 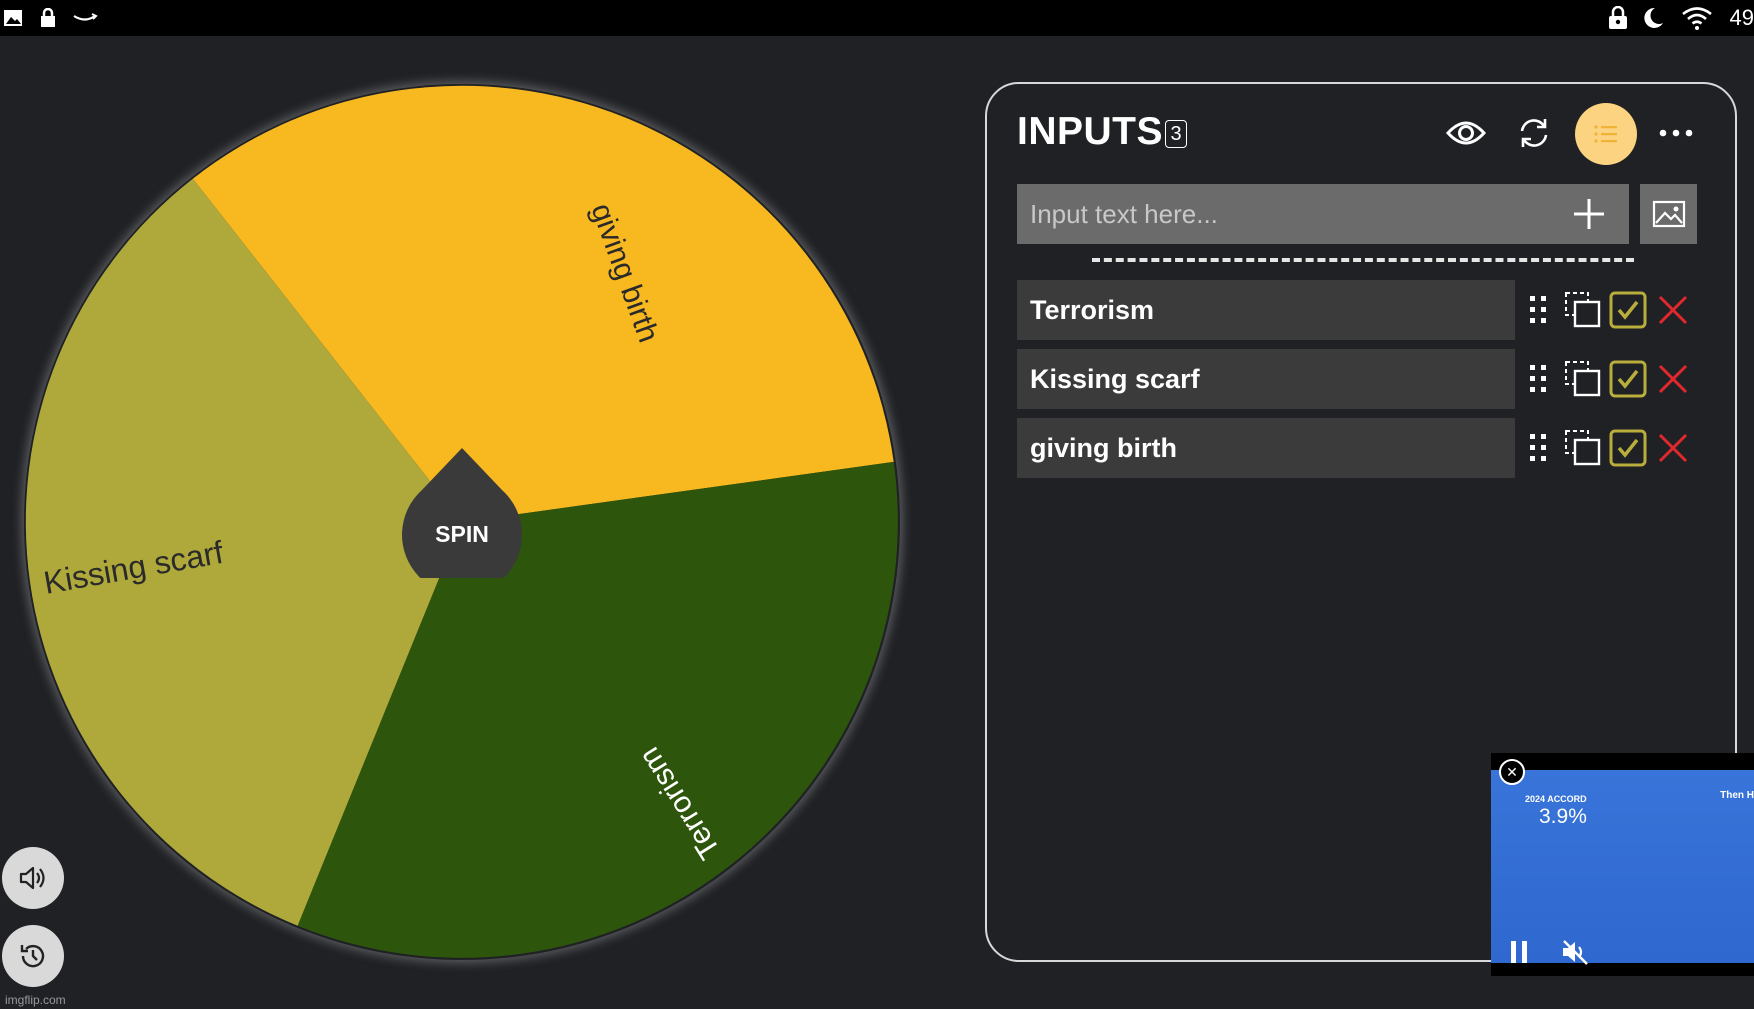 I want to click on eye-icon, so click(x=1466, y=133).